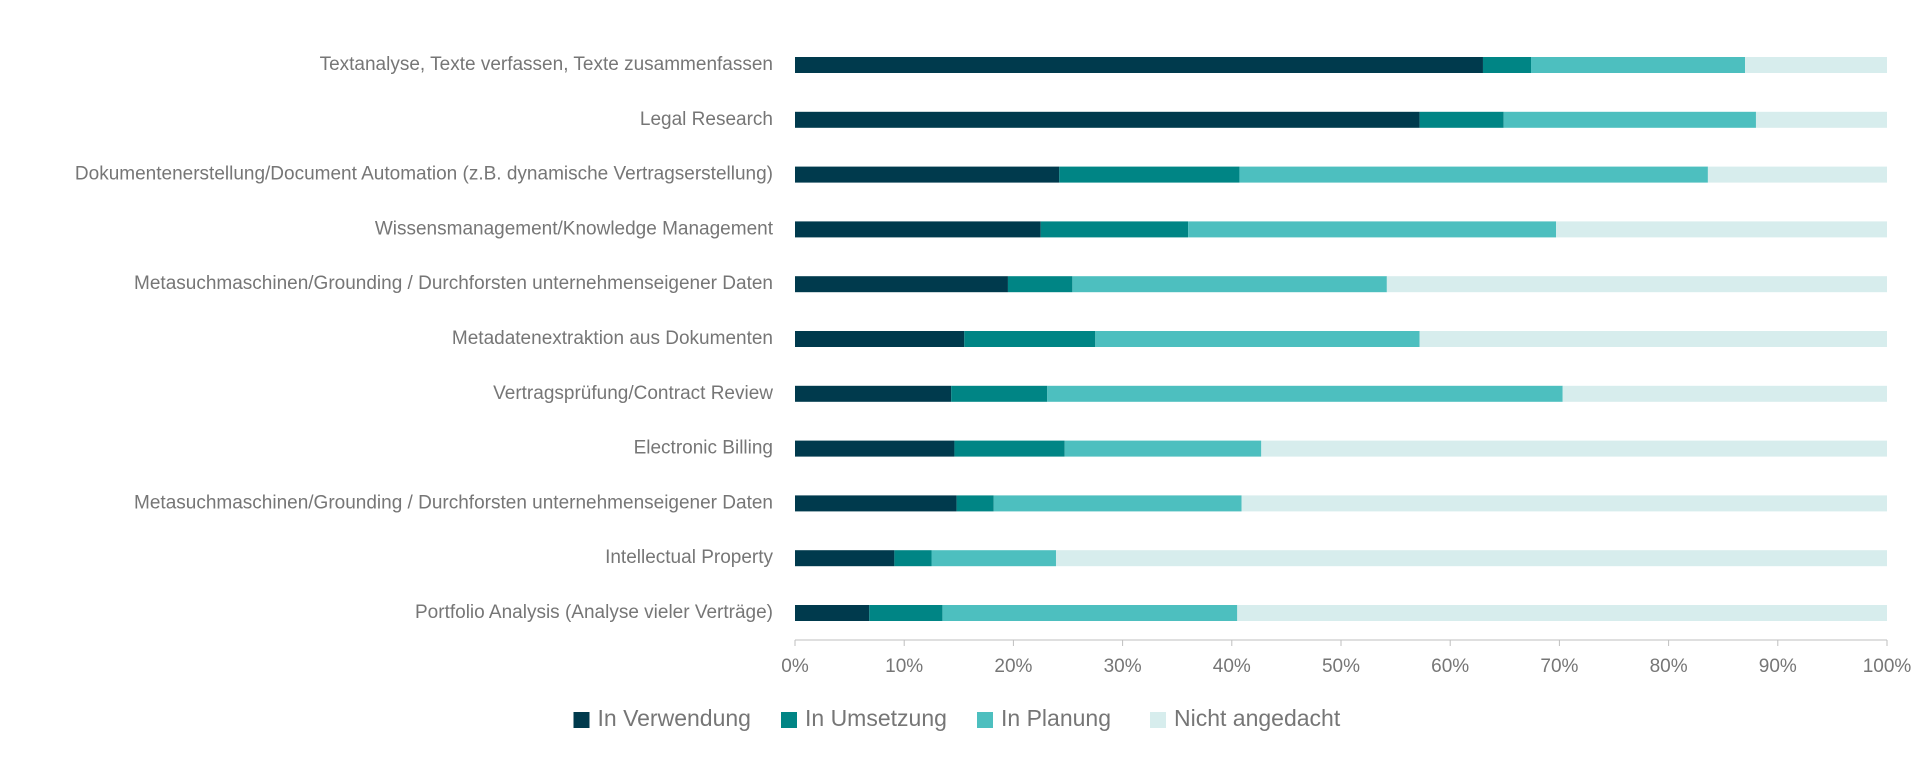 The height and width of the screenshot is (774, 1920). Describe the element at coordinates (904, 666) in the screenshot. I see `x-tick-label: 10%` at that location.